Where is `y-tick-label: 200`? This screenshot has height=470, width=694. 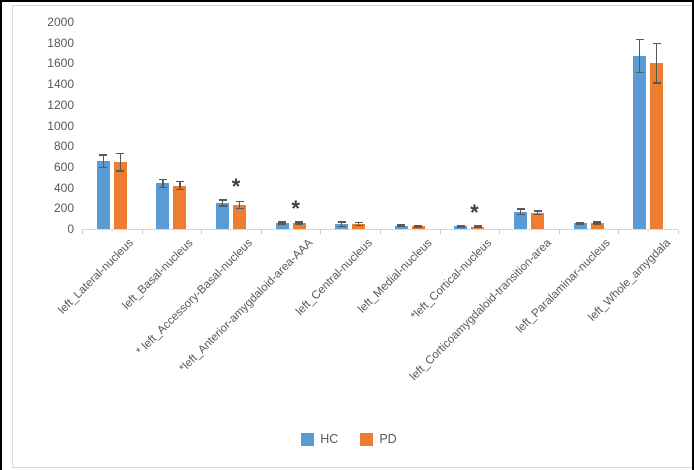
y-tick-label: 200 is located at coordinates (63, 208).